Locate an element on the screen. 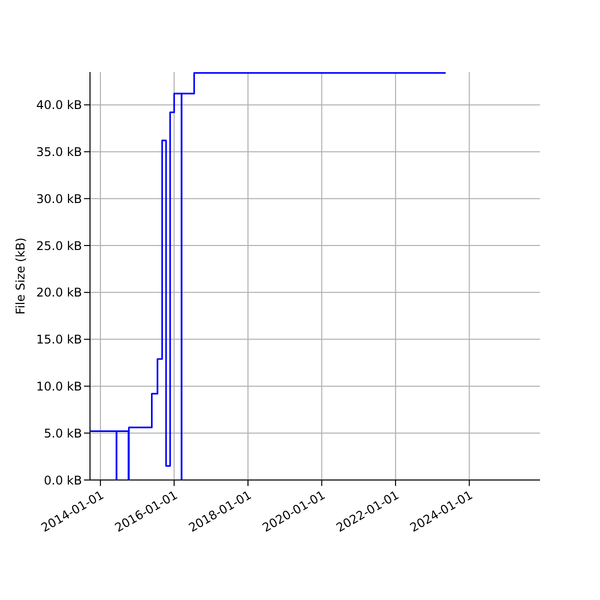 The width and height of the screenshot is (600, 600). y-tick-label: 25.0 kB is located at coordinates (59, 245).